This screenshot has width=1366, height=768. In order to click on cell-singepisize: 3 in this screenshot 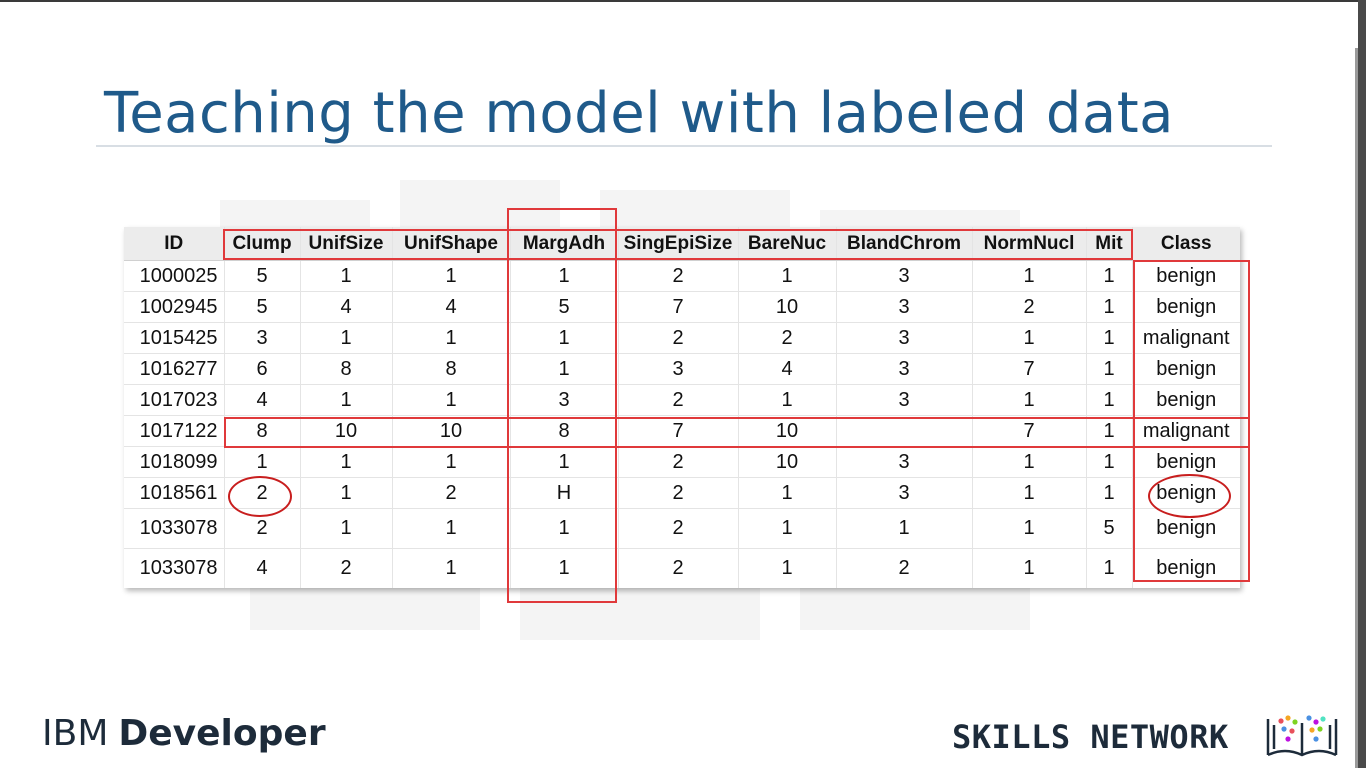, I will do `click(678, 369)`.